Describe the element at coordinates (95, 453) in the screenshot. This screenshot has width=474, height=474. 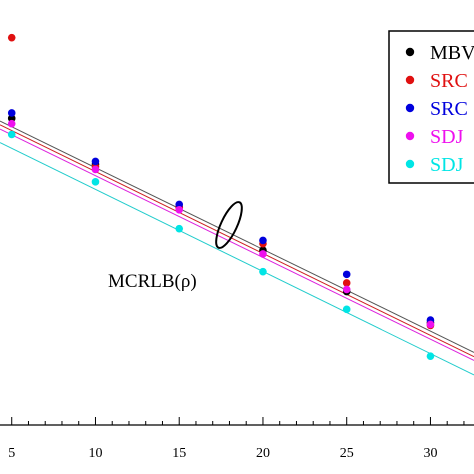
I see `x-tick-label: 10` at that location.